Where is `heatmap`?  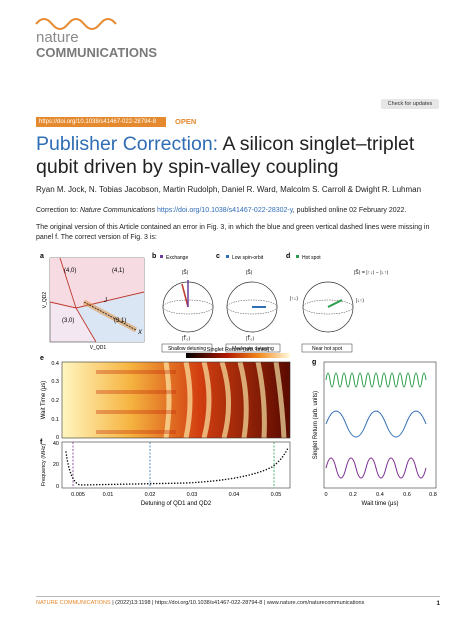 heatmap is located at coordinates (176, 400).